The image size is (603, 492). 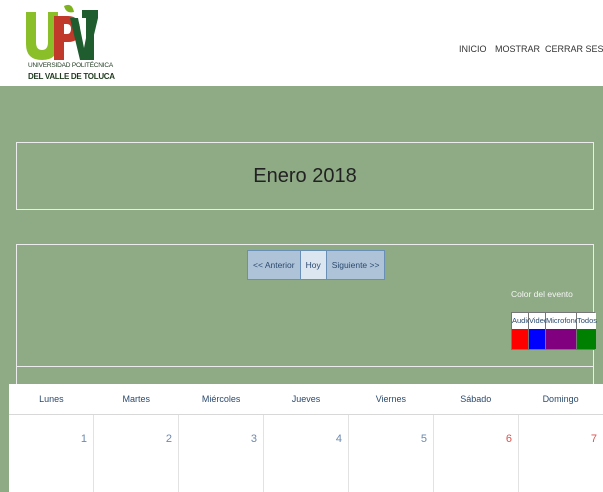 What do you see at coordinates (586, 339) in the screenshot?
I see `legend-todos-swatch` at bounding box center [586, 339].